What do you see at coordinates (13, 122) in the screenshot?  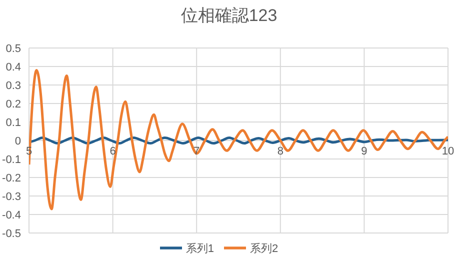 I see `y-tick-label: 0.1` at bounding box center [13, 122].